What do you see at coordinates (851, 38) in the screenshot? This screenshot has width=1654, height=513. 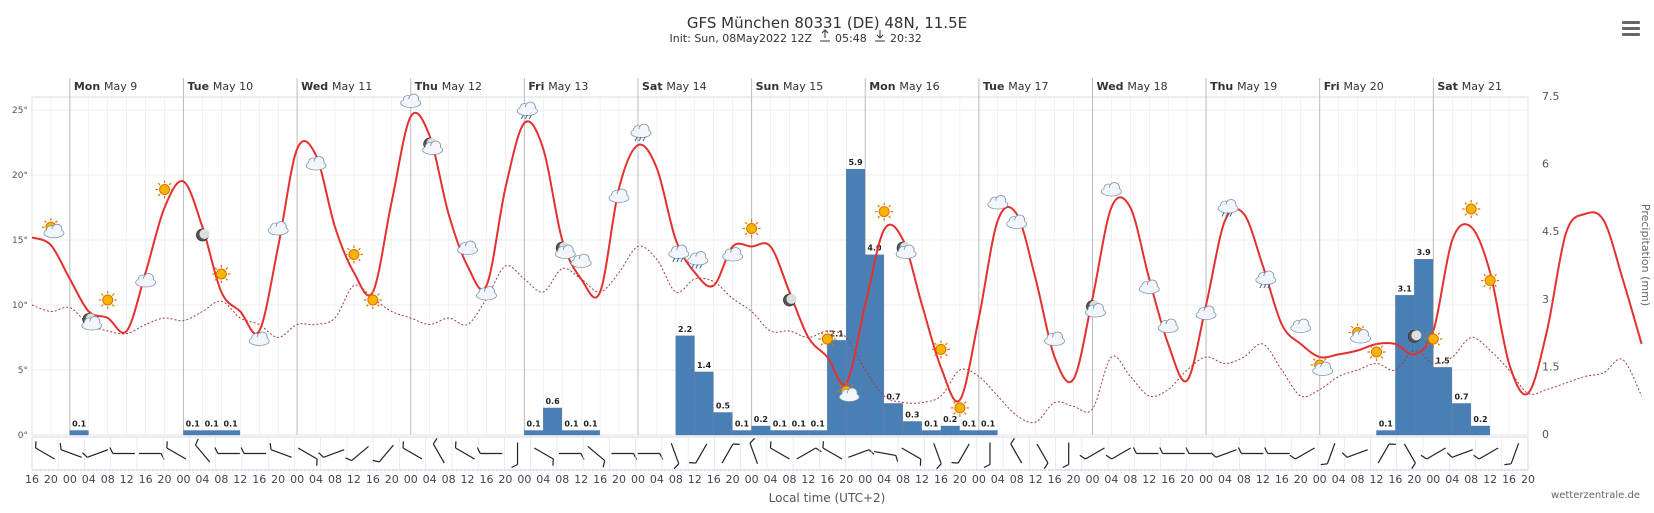 I see `sunrise-time: 05:48` at bounding box center [851, 38].